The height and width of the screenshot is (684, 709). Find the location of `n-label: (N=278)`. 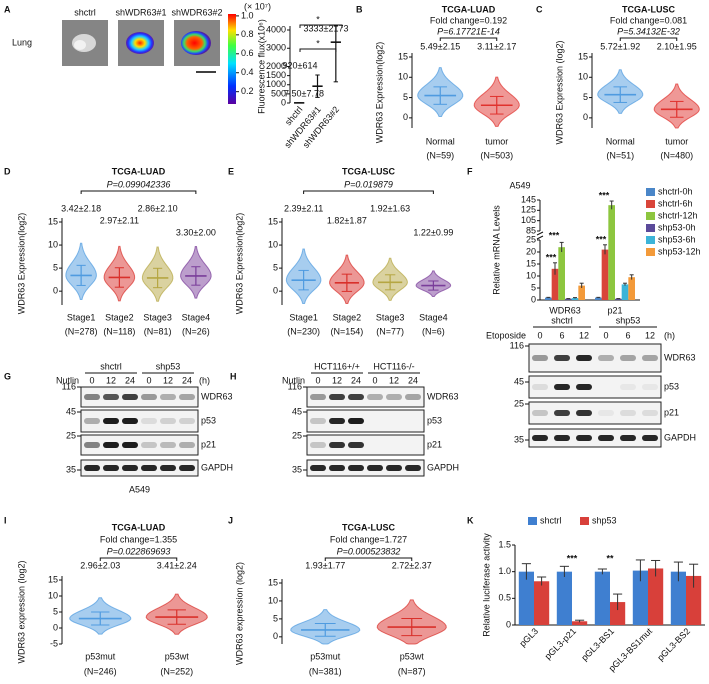

n-label: (N=278) is located at coordinates (81, 331).